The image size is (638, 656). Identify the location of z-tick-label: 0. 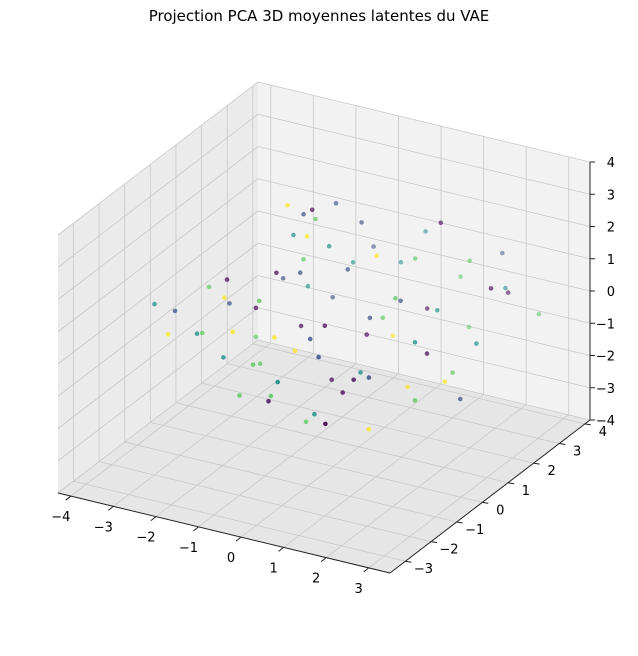
(611, 292).